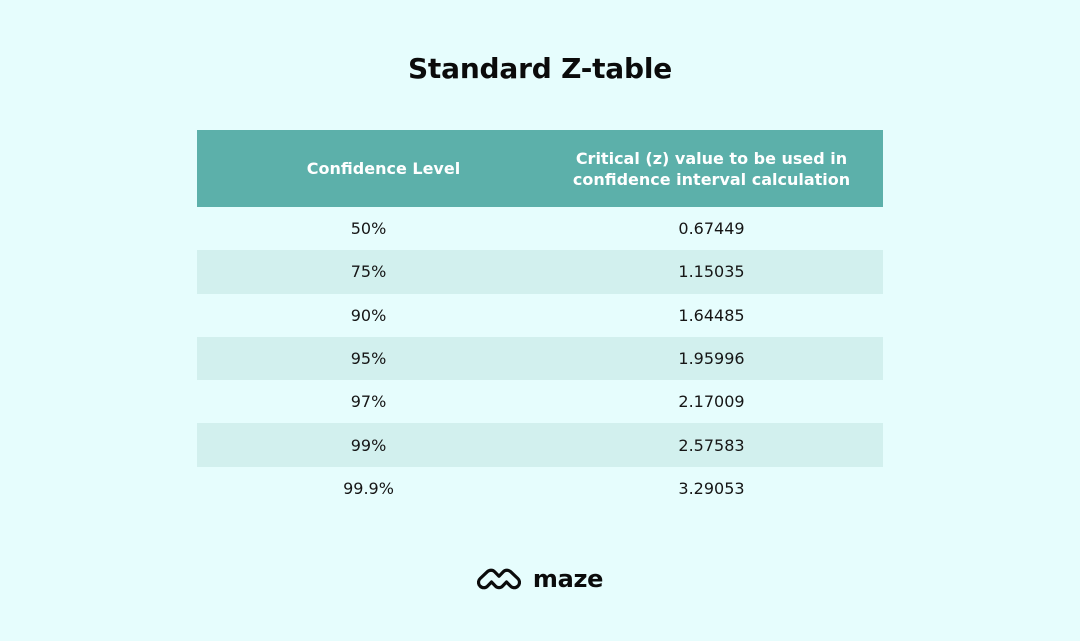  Describe the element at coordinates (711, 229) in the screenshot. I see `critical-value-cell: 0.67449` at that location.